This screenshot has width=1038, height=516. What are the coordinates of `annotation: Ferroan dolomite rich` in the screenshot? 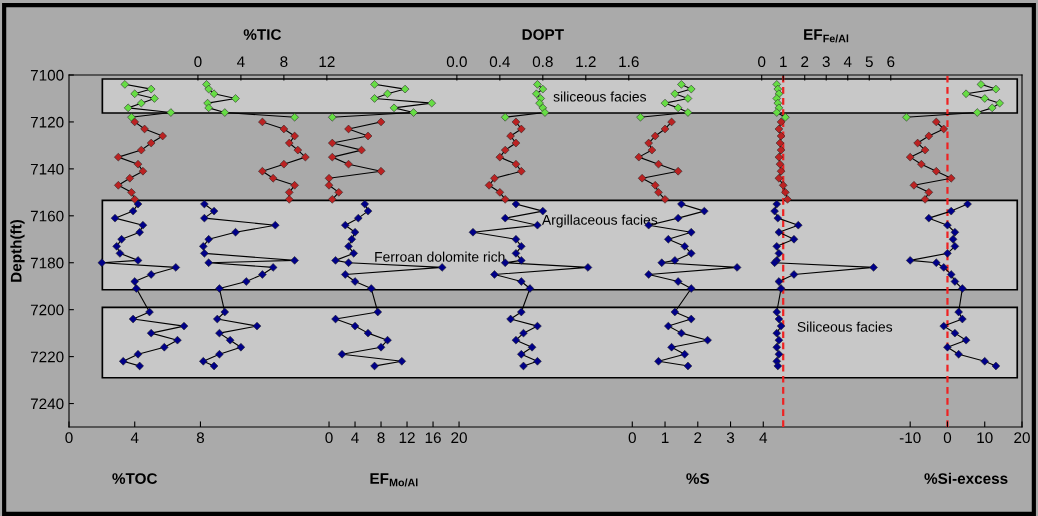 It's located at (440, 256).